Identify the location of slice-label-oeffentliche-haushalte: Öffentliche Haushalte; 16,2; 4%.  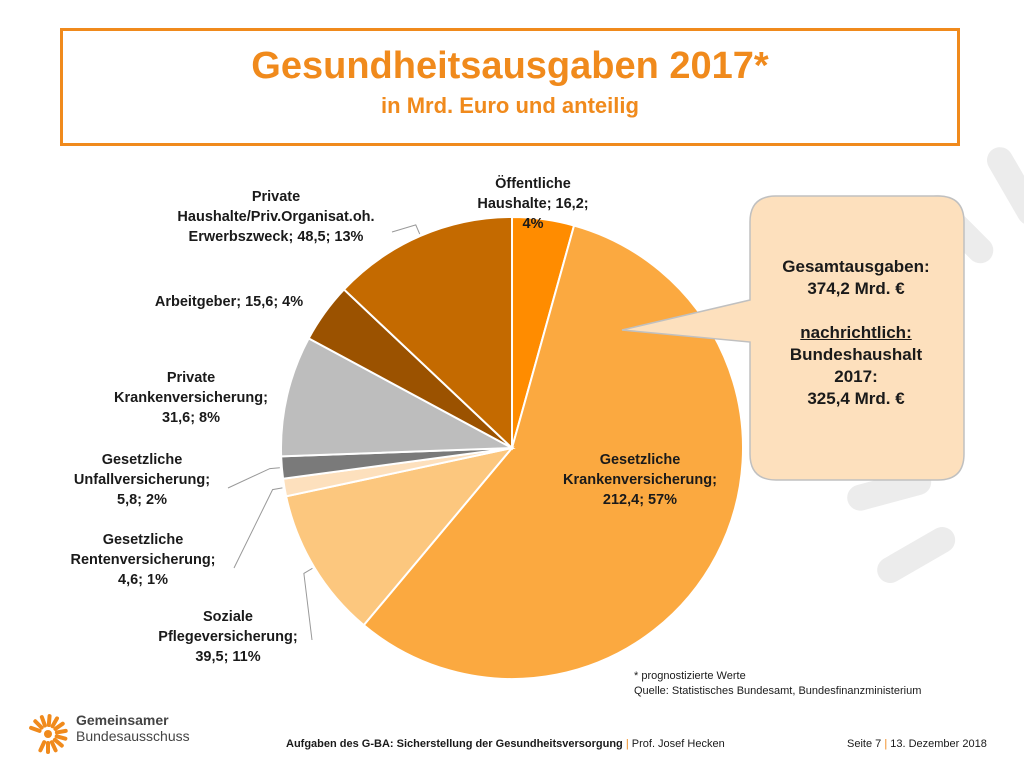
(533, 204).